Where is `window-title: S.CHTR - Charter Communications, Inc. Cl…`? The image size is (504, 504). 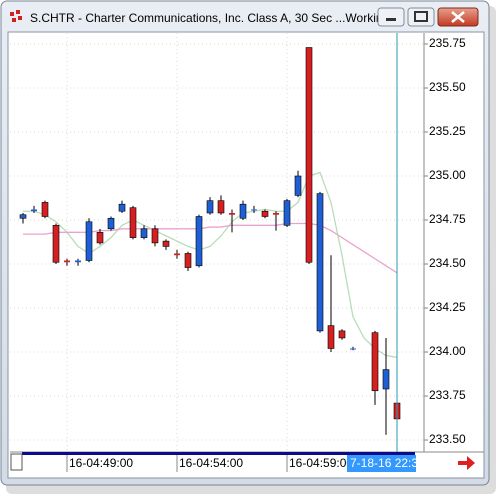
window-title: S.CHTR - Charter Communications, Inc. Cl… is located at coordinates (211, 18).